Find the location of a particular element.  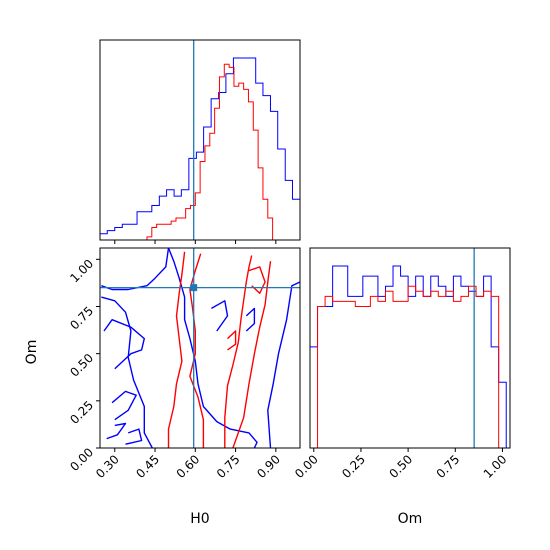

om-hist-frame is located at coordinates (410, 348).